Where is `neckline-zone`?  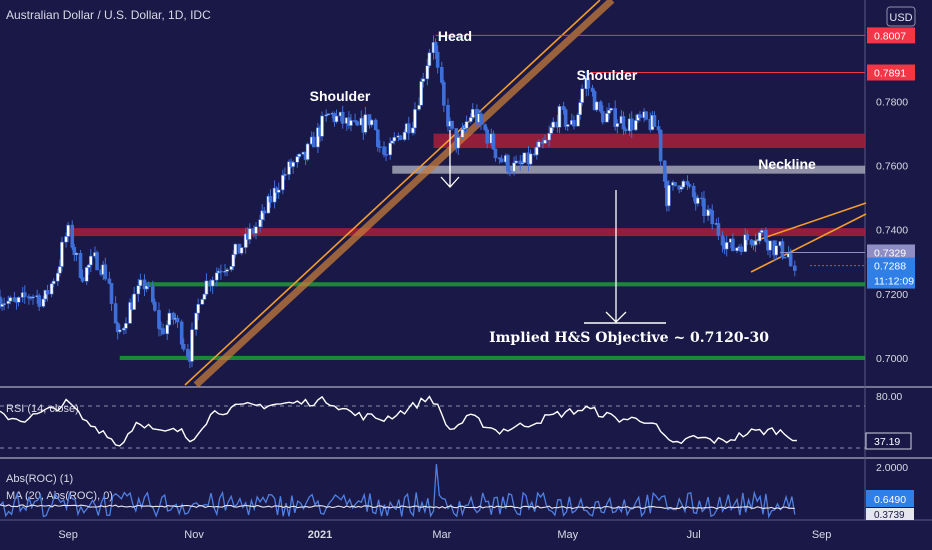
neckline-zone is located at coordinates (628, 169).